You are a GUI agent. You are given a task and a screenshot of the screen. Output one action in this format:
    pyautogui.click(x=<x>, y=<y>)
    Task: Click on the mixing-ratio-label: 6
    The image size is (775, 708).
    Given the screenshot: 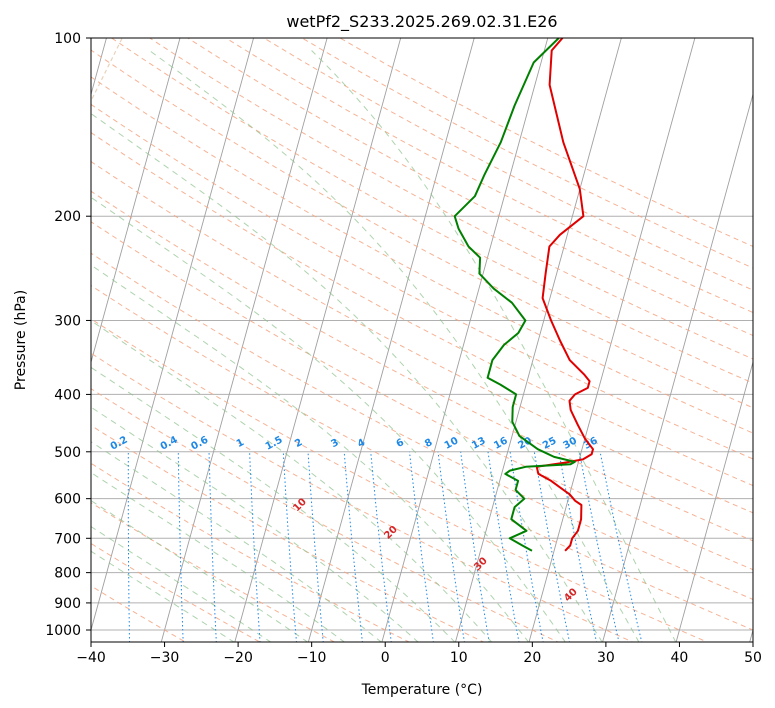 What is the action you would take?
    pyautogui.click(x=400, y=443)
    